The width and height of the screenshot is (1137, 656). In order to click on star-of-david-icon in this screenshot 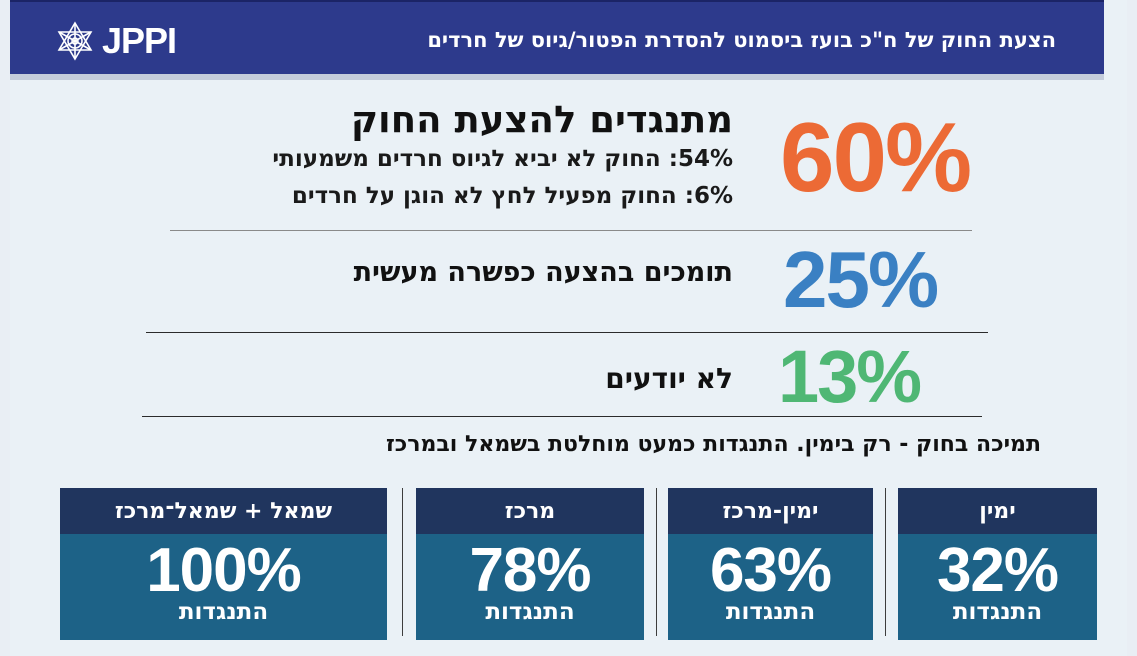, I will do `click(75, 41)`.